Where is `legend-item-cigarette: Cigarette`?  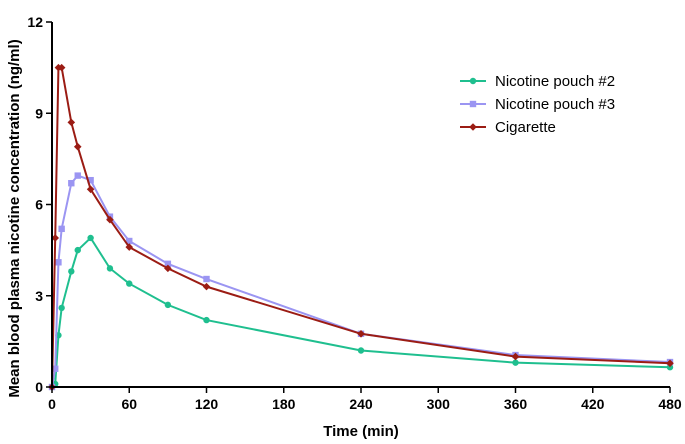
legend-item-cigarette: Cigarette is located at coordinates (508, 127).